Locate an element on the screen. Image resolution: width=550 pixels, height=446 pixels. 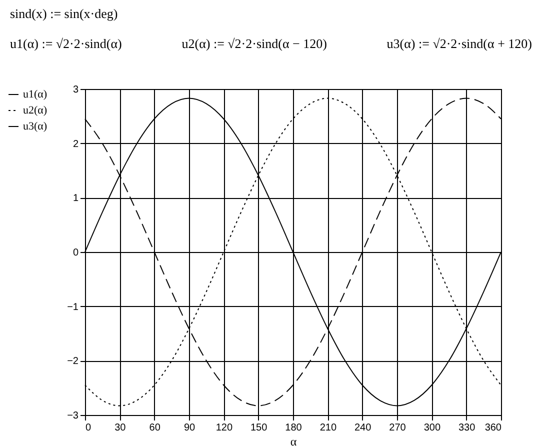
x-tick-label: 330 is located at coordinates (467, 428).